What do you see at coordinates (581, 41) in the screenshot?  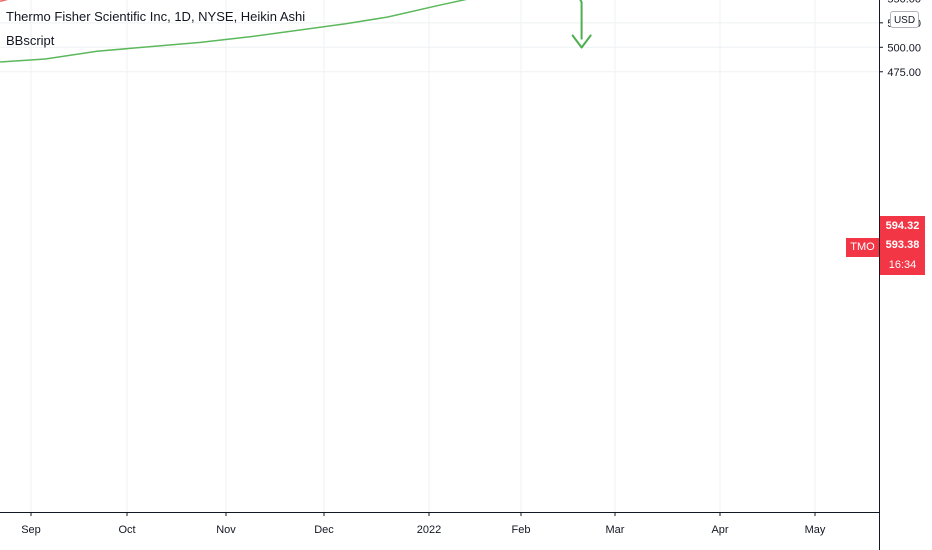 I see `arrow-head` at bounding box center [581, 41].